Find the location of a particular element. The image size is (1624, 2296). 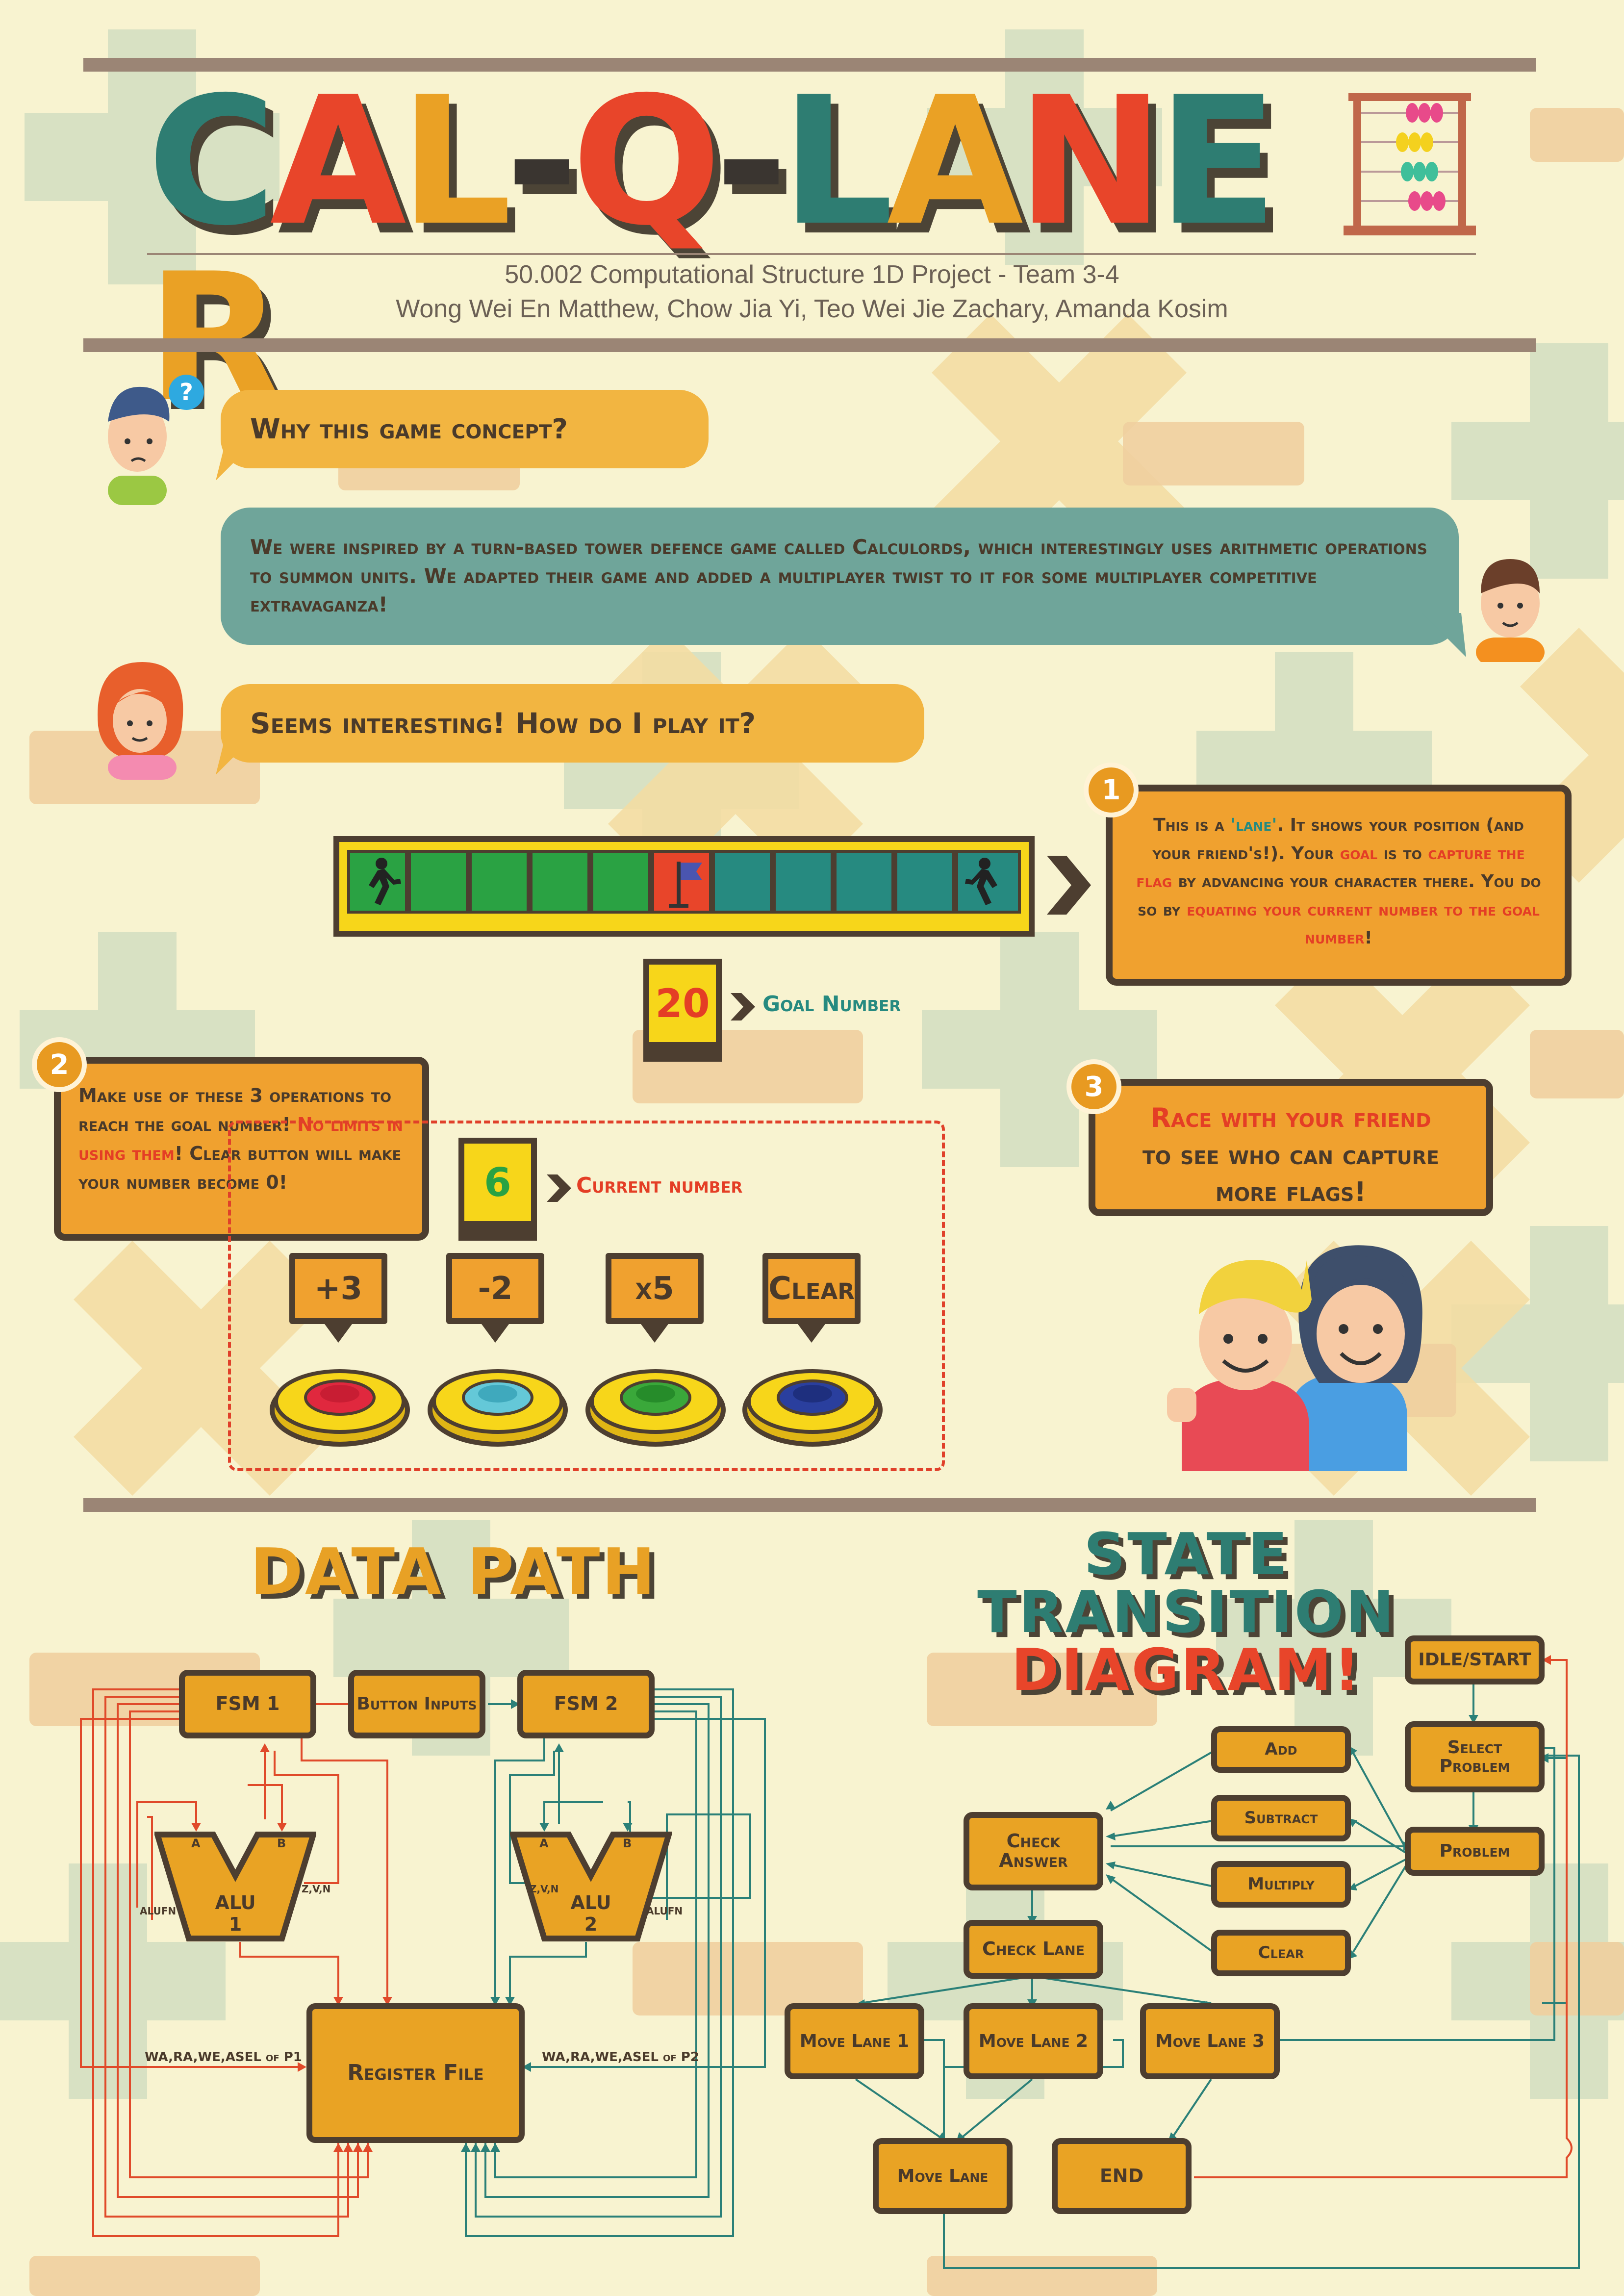

move-lane1-label: Move Lane 1 is located at coordinates (854, 2041).